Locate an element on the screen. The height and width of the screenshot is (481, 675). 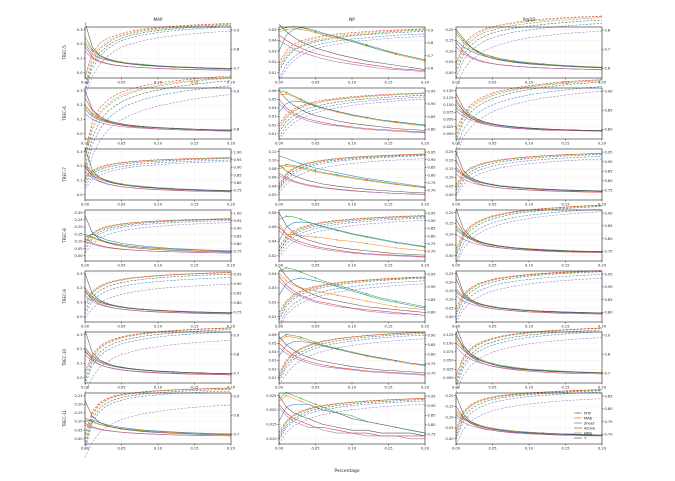
row-label: TREC-6 is located at coordinates (64, 114).